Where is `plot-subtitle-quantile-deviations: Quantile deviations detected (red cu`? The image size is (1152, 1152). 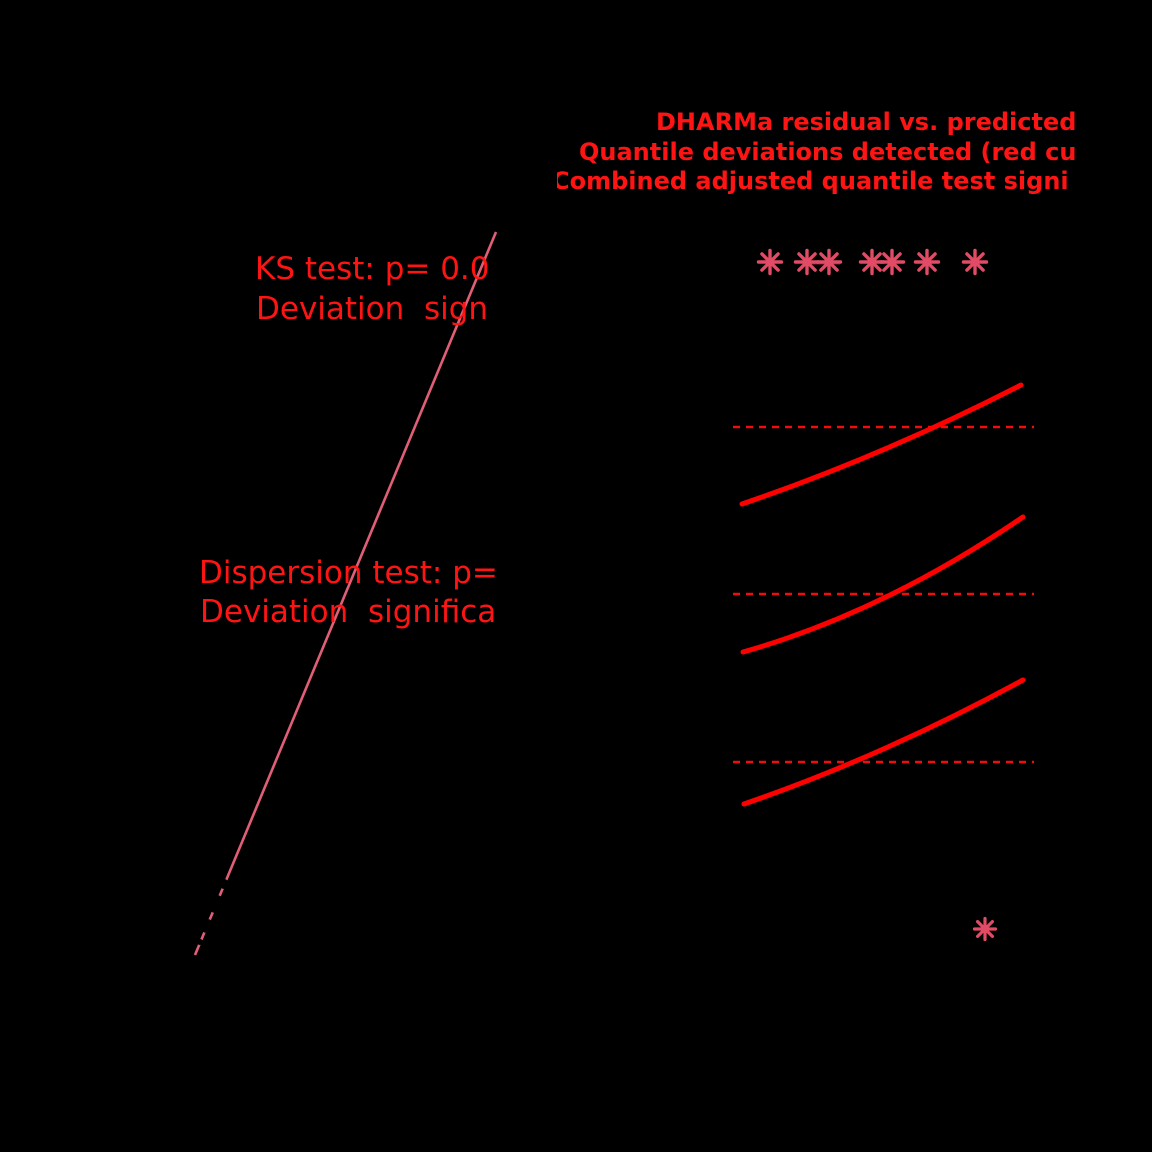
plot-subtitle-quantile-deviations: Quantile deviations detected (red cu is located at coordinates (828, 152).